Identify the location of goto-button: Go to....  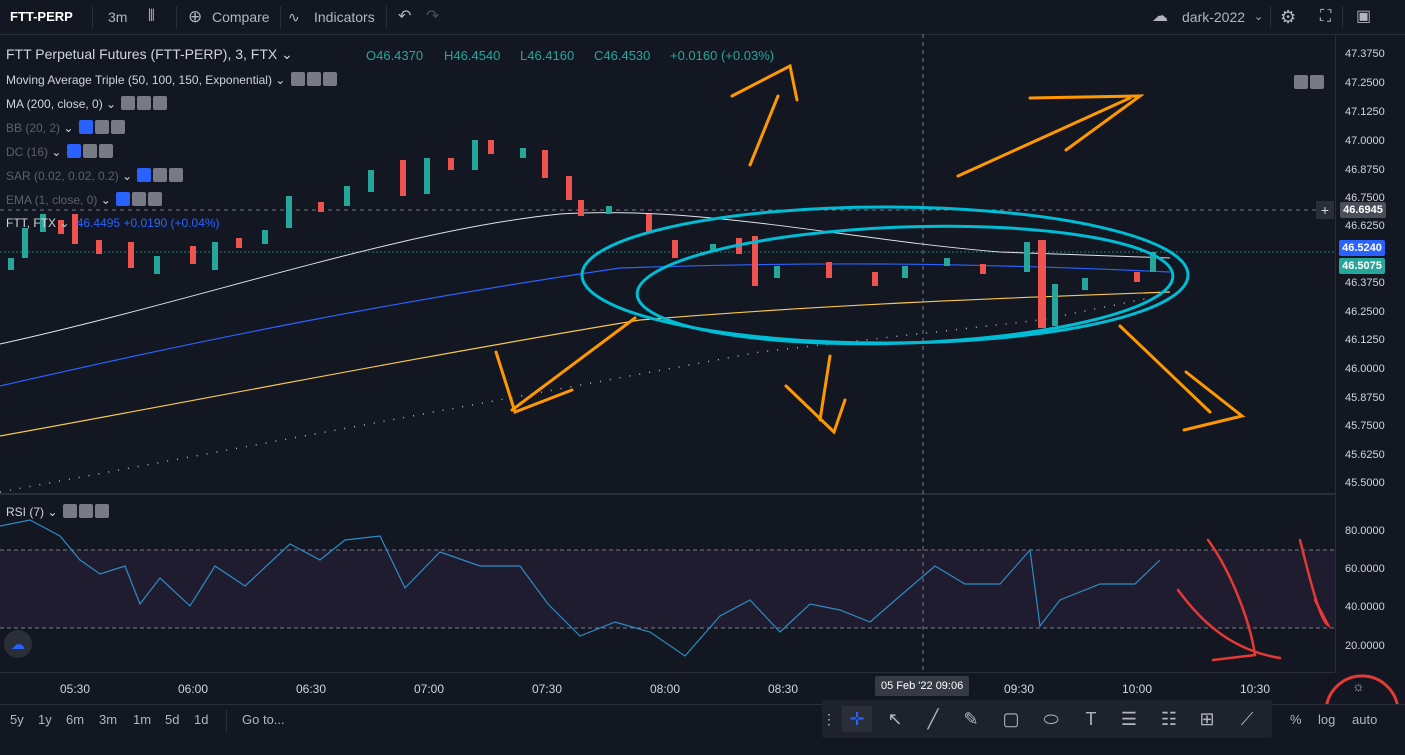
(263, 719).